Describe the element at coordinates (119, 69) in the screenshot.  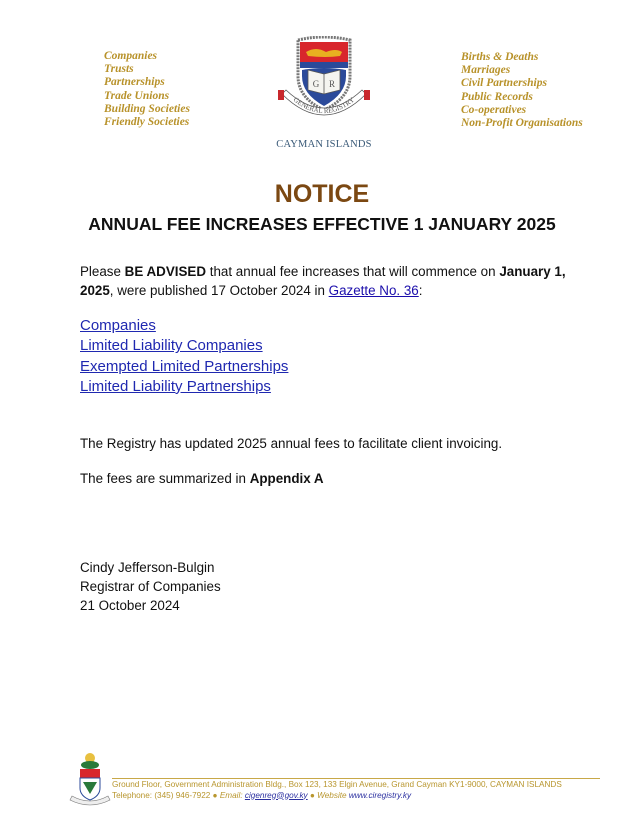
I see `service-item: Trusts` at that location.